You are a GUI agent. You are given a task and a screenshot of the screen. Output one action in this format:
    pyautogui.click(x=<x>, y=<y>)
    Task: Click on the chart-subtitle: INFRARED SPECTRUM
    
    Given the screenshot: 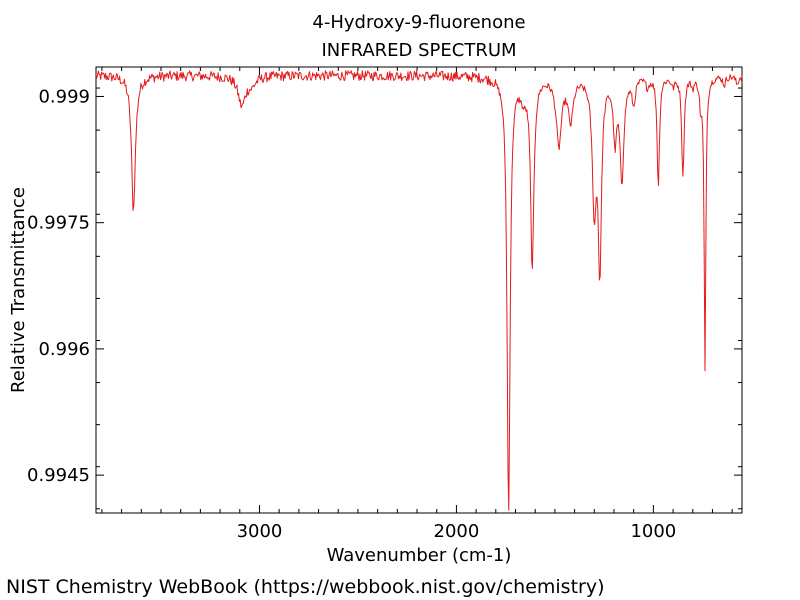 What is the action you would take?
    pyautogui.click(x=418, y=50)
    